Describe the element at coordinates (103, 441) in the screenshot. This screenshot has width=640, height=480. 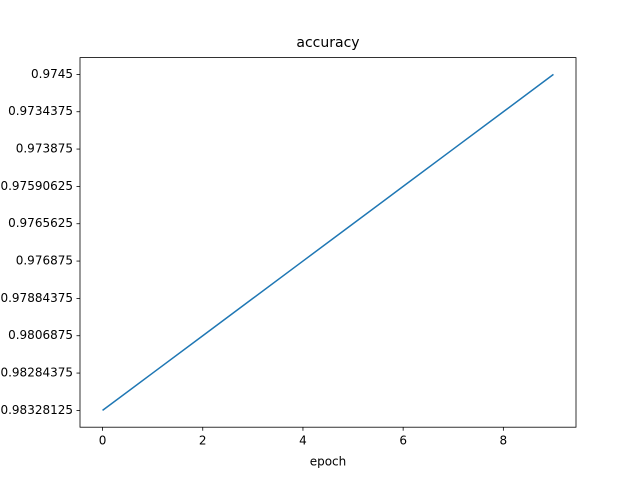
I see `x-tick-label: 0` at that location.